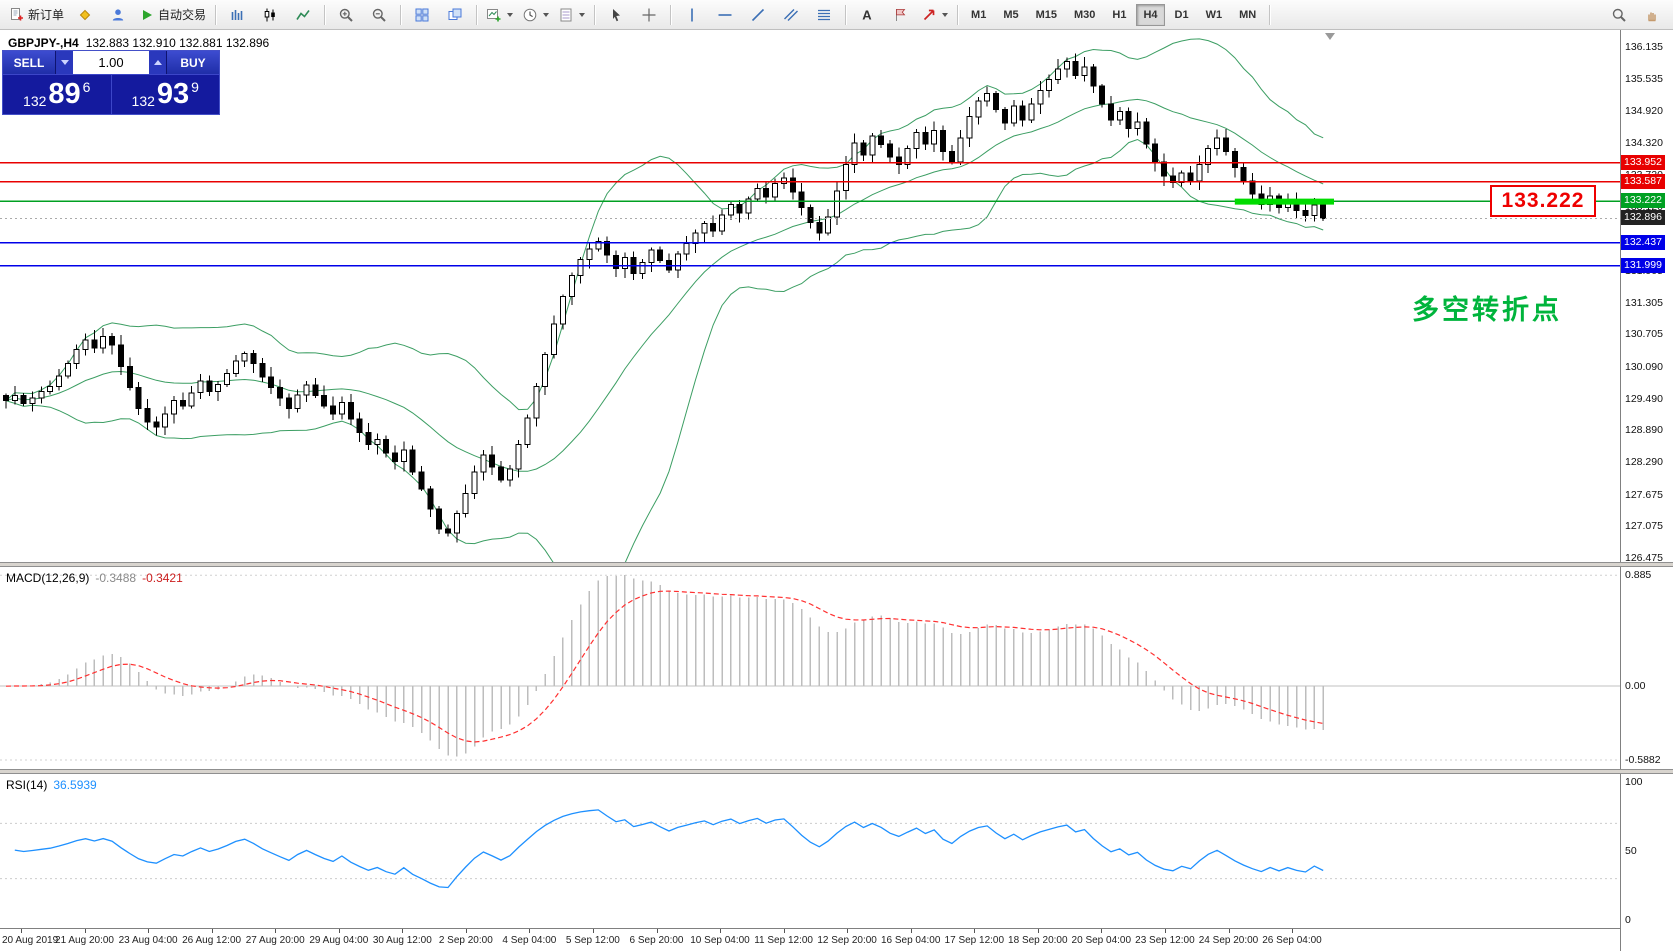 The width and height of the screenshot is (1673, 951). I want to click on toolbar: 新订单 自动交易 A M1 M5 M15 M30 H1 H4 D1 W1 MN, so click(836, 15).